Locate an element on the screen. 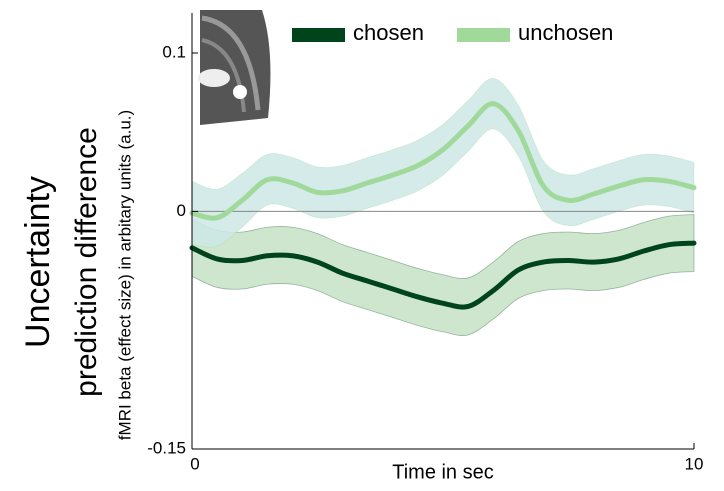 The height and width of the screenshot is (491, 724). brain-inset is located at coordinates (234, 67).